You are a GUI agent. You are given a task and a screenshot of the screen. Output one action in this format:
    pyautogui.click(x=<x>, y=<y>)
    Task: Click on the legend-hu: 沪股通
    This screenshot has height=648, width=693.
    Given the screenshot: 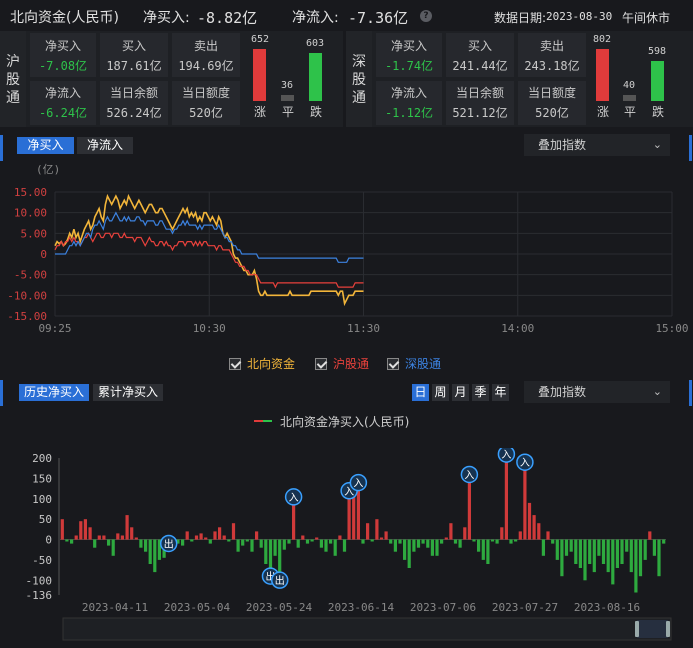 What is the action you would take?
    pyautogui.click(x=342, y=363)
    